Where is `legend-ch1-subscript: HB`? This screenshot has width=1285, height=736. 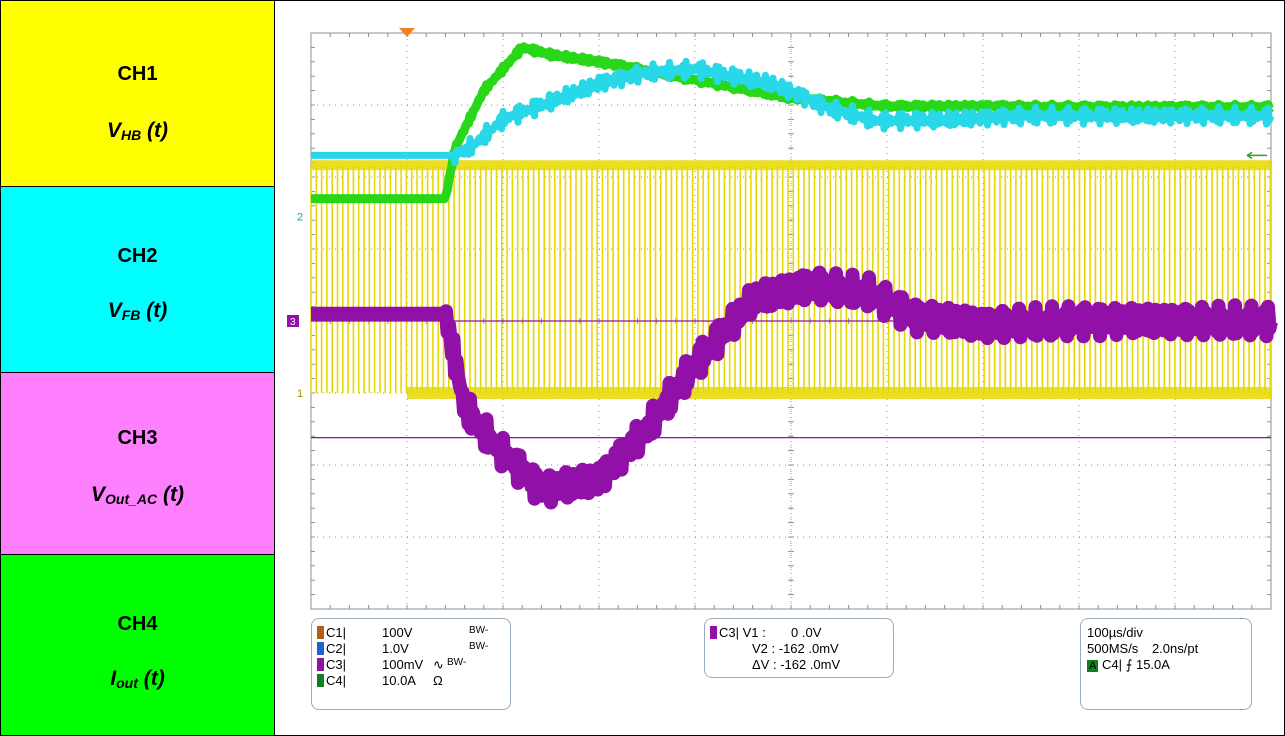 legend-ch1-subscript: HB is located at coordinates (131, 135).